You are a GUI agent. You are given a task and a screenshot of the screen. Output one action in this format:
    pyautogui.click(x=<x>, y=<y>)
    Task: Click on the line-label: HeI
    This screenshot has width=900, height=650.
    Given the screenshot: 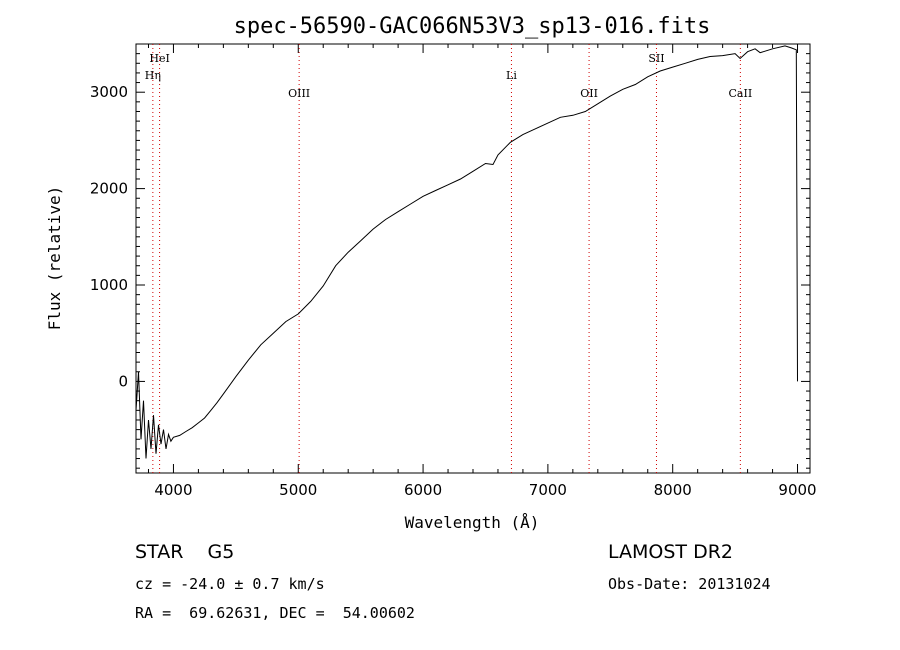 What is the action you would take?
    pyautogui.click(x=159, y=58)
    